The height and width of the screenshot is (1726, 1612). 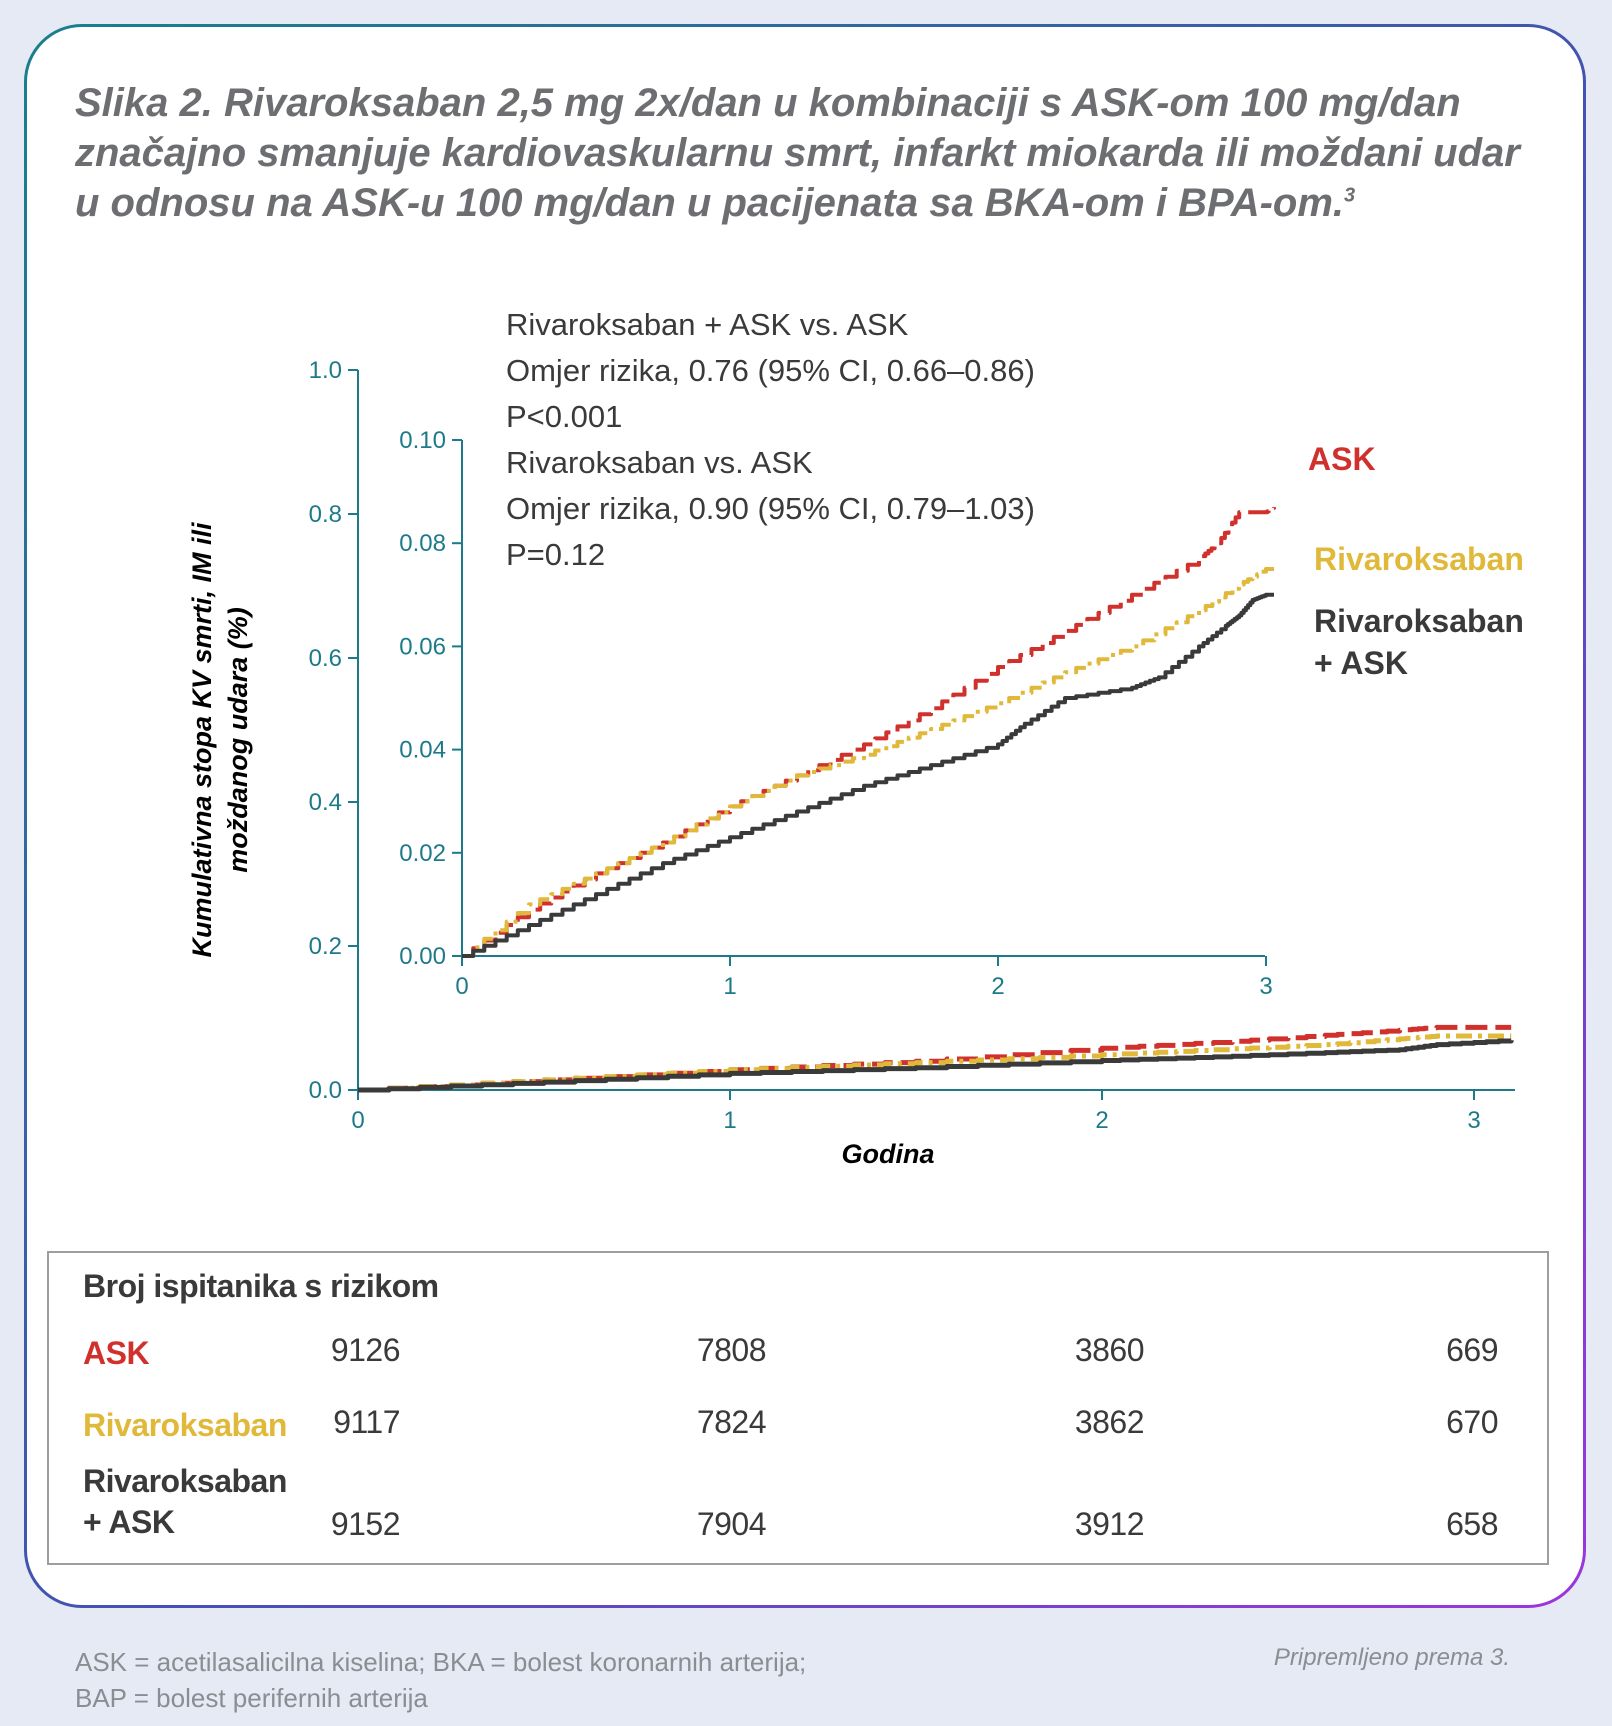 I want to click on inset-annotation: Omjer rizika, 0.76 (95% CI, 0.66–0.86), so click(x=770, y=370).